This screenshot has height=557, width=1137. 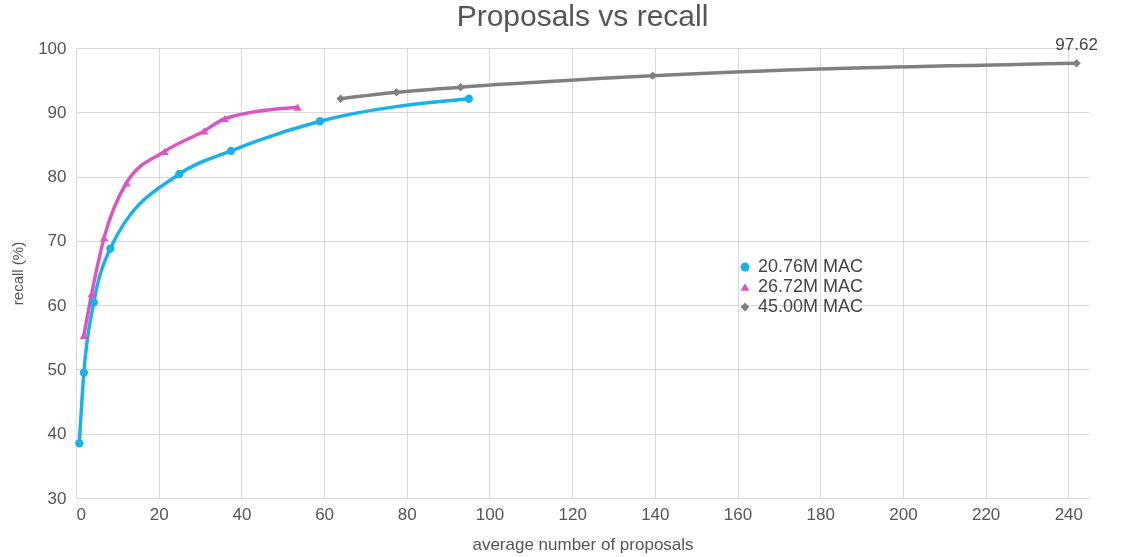 What do you see at coordinates (820, 514) in the screenshot?
I see `x-tick-label: 180` at bounding box center [820, 514].